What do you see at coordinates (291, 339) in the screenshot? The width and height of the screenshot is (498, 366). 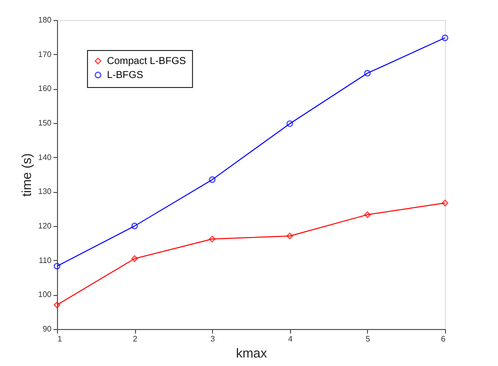 I see `x-tick-label: 4` at bounding box center [291, 339].